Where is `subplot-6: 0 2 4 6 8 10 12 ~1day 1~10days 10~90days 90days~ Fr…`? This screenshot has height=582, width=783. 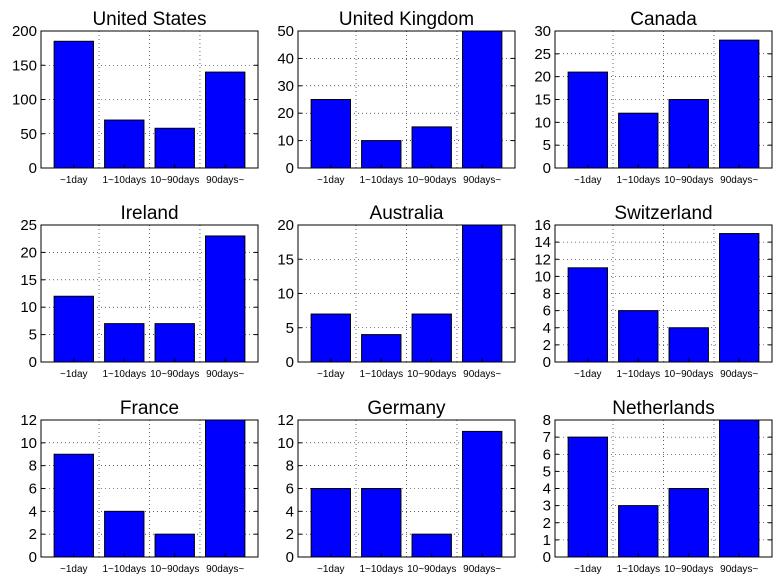 subplot-6: 0 2 4 6 8 10 12 ~1day 1~10days 10~90days 90days~ Fr… is located at coordinates (139, 486).